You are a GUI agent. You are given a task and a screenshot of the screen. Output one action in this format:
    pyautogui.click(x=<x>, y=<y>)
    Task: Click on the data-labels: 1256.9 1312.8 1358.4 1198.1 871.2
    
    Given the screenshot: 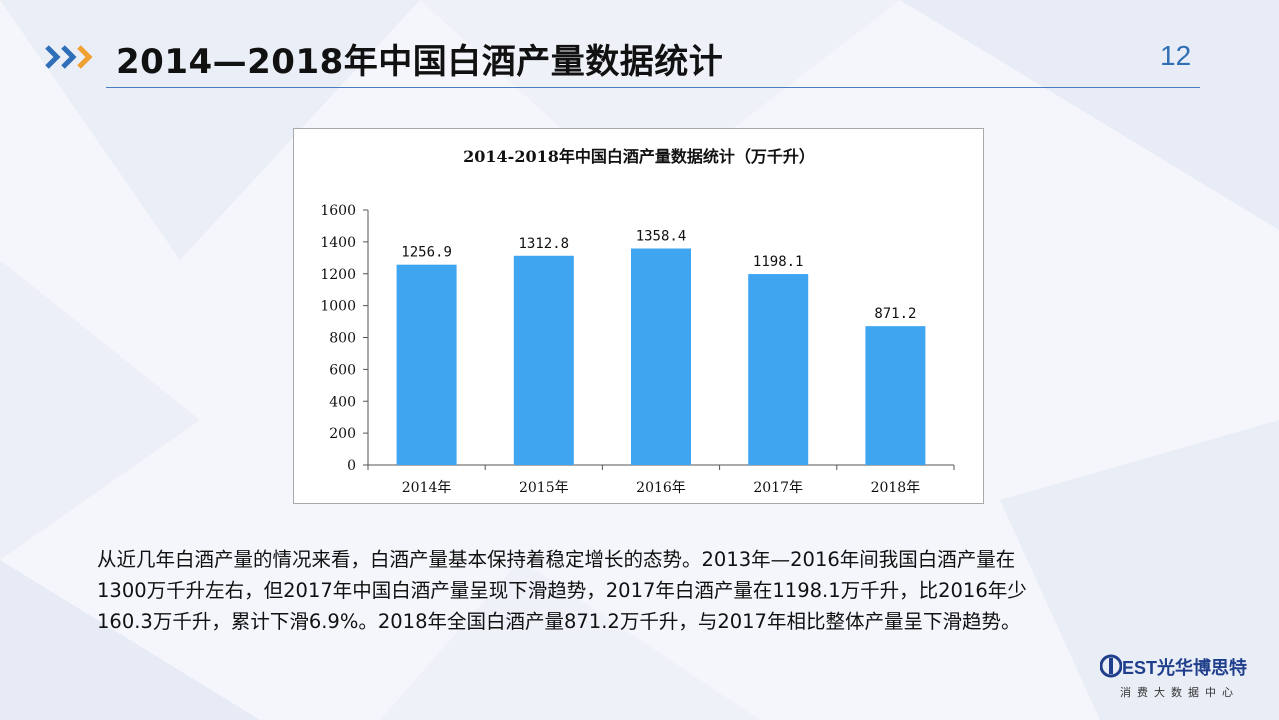 What is the action you would take?
    pyautogui.click(x=658, y=276)
    